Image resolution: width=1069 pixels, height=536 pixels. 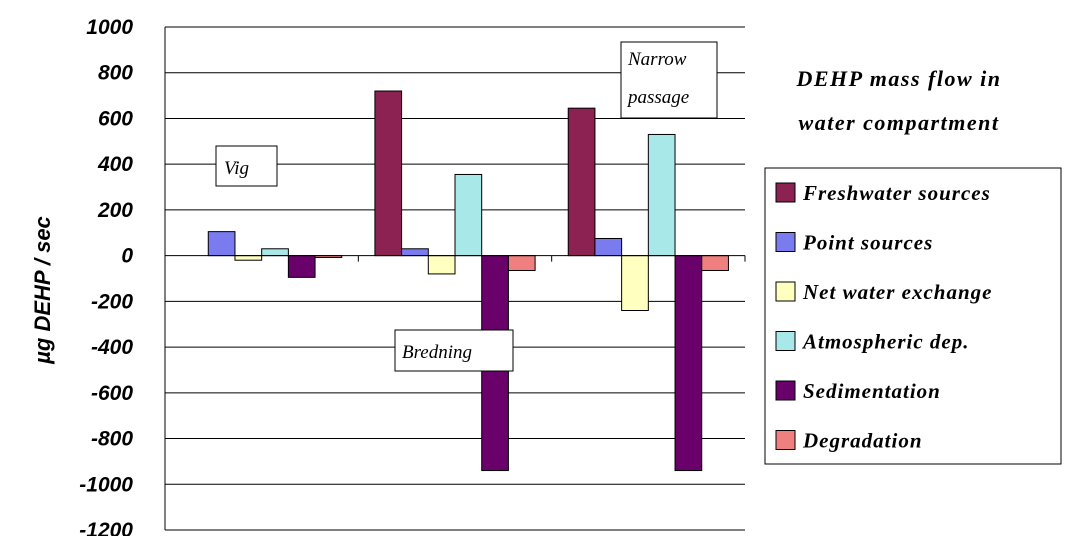 What do you see at coordinates (112, 439) in the screenshot?
I see `y-tick-label: -800` at bounding box center [112, 439].